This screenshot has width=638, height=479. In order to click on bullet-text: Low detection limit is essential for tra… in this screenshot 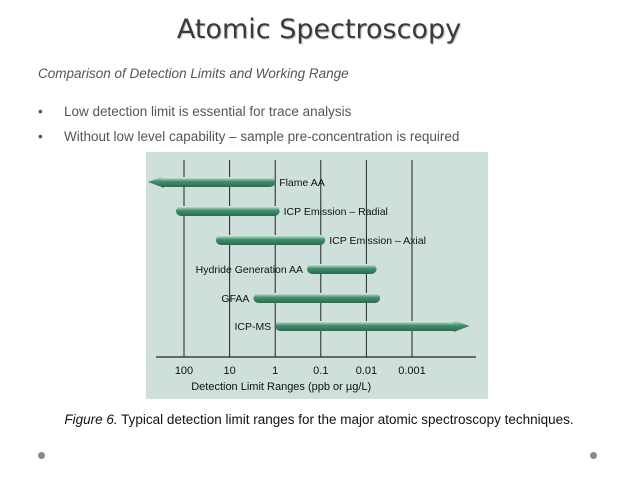, I will do `click(208, 111)`.